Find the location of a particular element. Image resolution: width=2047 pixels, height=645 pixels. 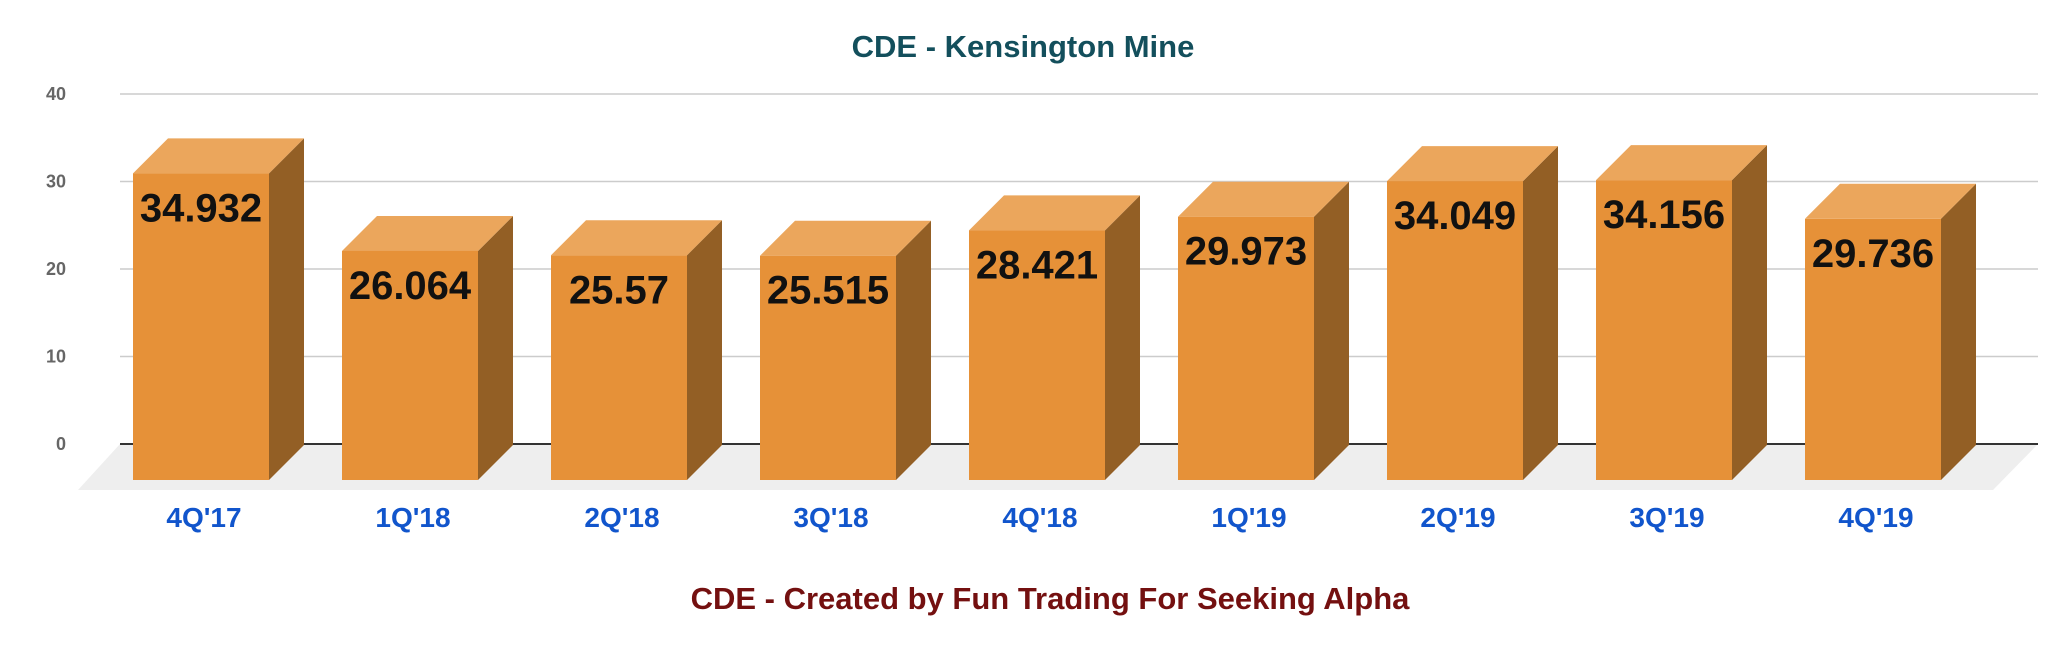

data-label: 26.064 is located at coordinates (410, 286).